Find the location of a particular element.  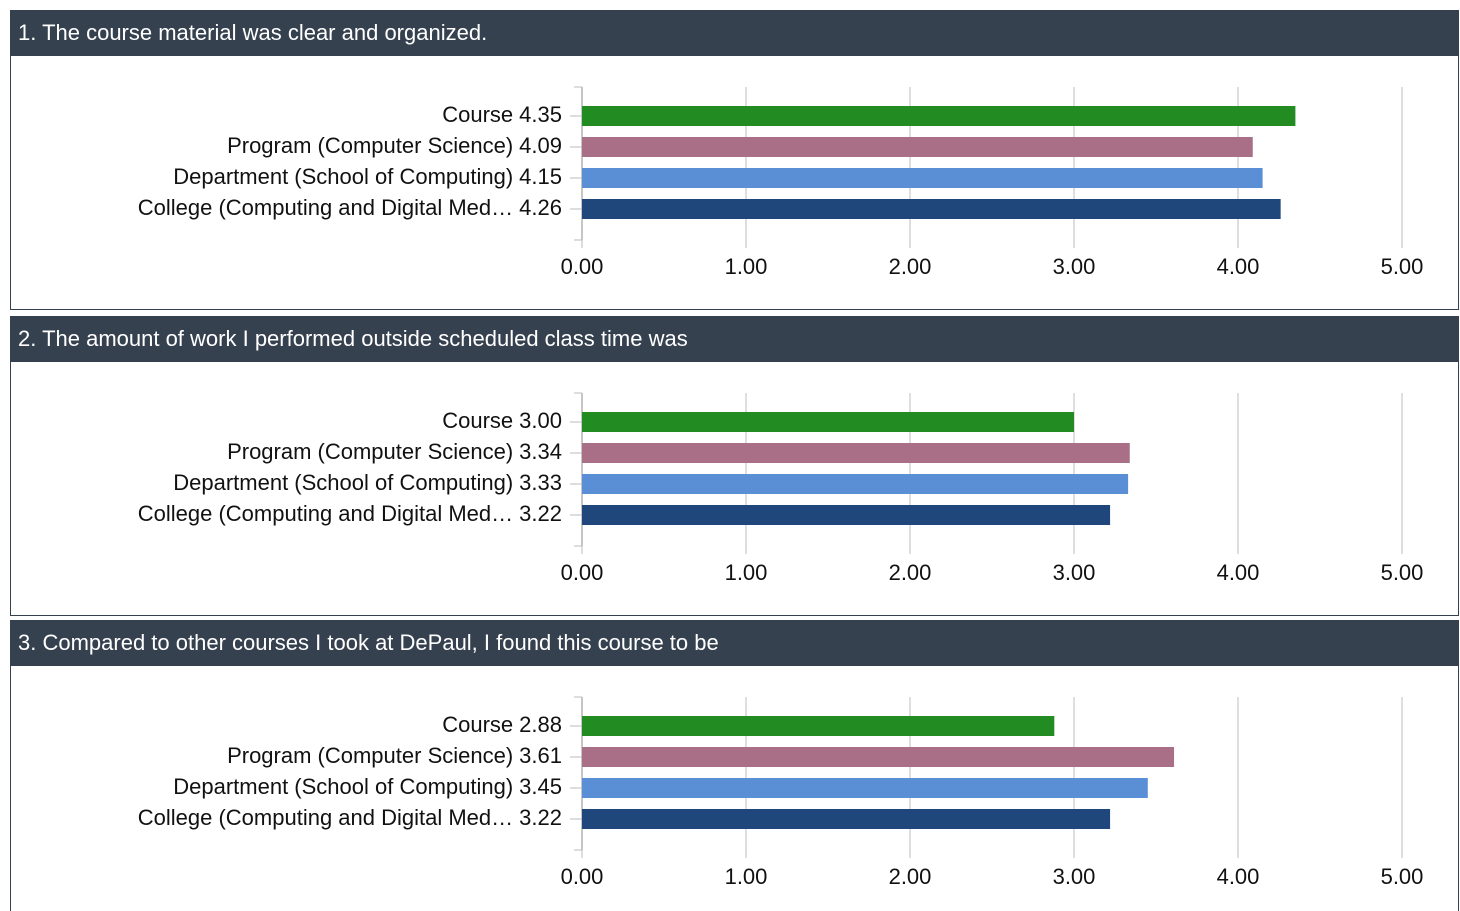

value-label: 3.61 is located at coordinates (540, 755).